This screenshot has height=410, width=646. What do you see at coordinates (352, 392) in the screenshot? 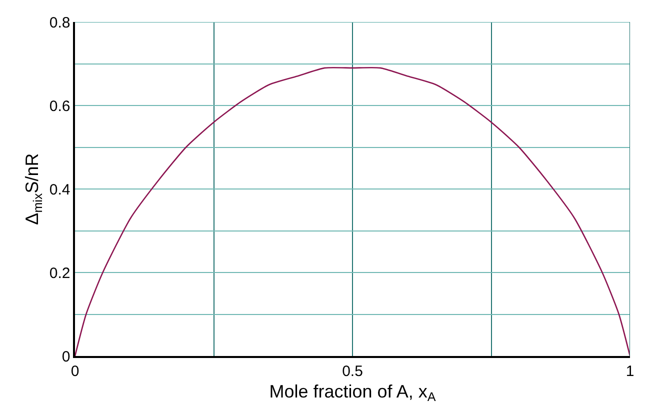
I see `x-axis-title: Mole fraction of A, x$_{A}$` at bounding box center [352, 392].